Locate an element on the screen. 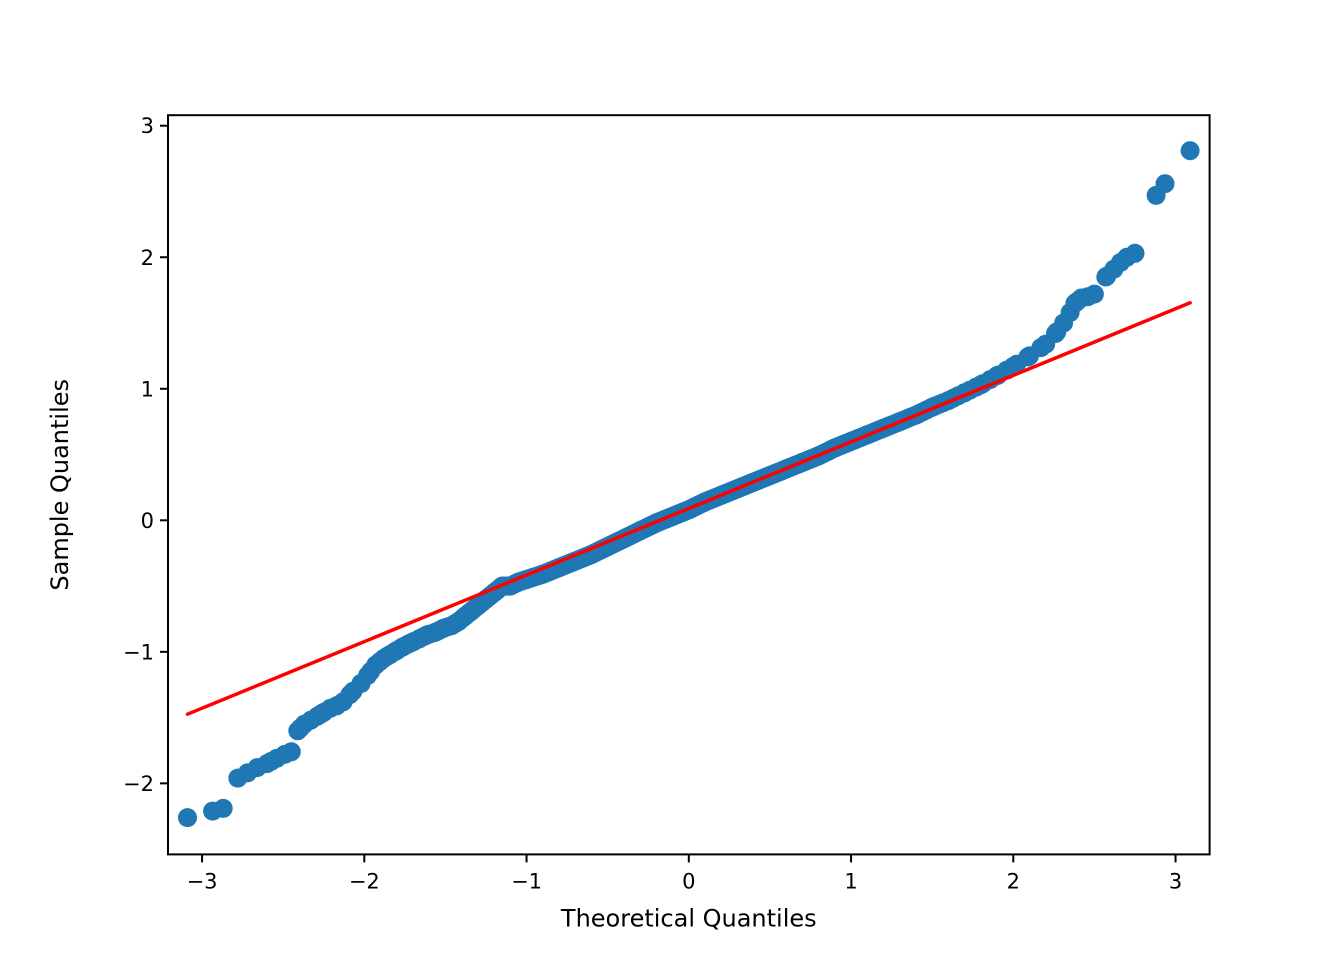 This screenshot has width=1344, height=960. x-tick-label: 1 is located at coordinates (850, 881).